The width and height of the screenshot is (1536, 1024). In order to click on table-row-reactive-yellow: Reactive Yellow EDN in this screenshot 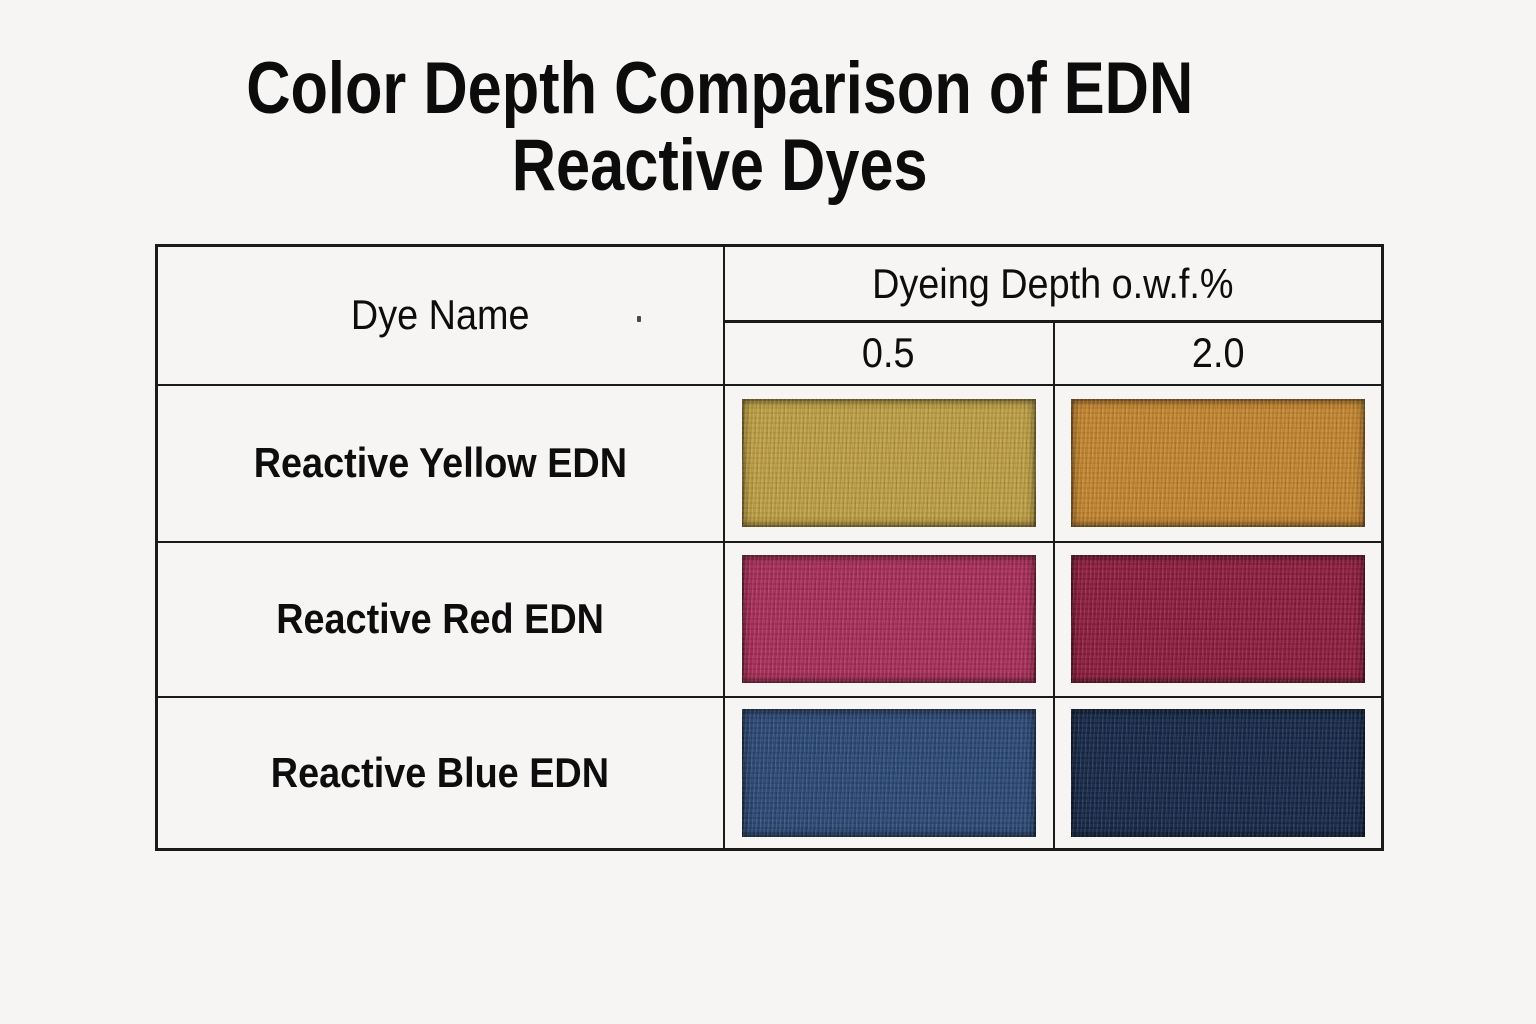, I will do `click(769, 463)`.